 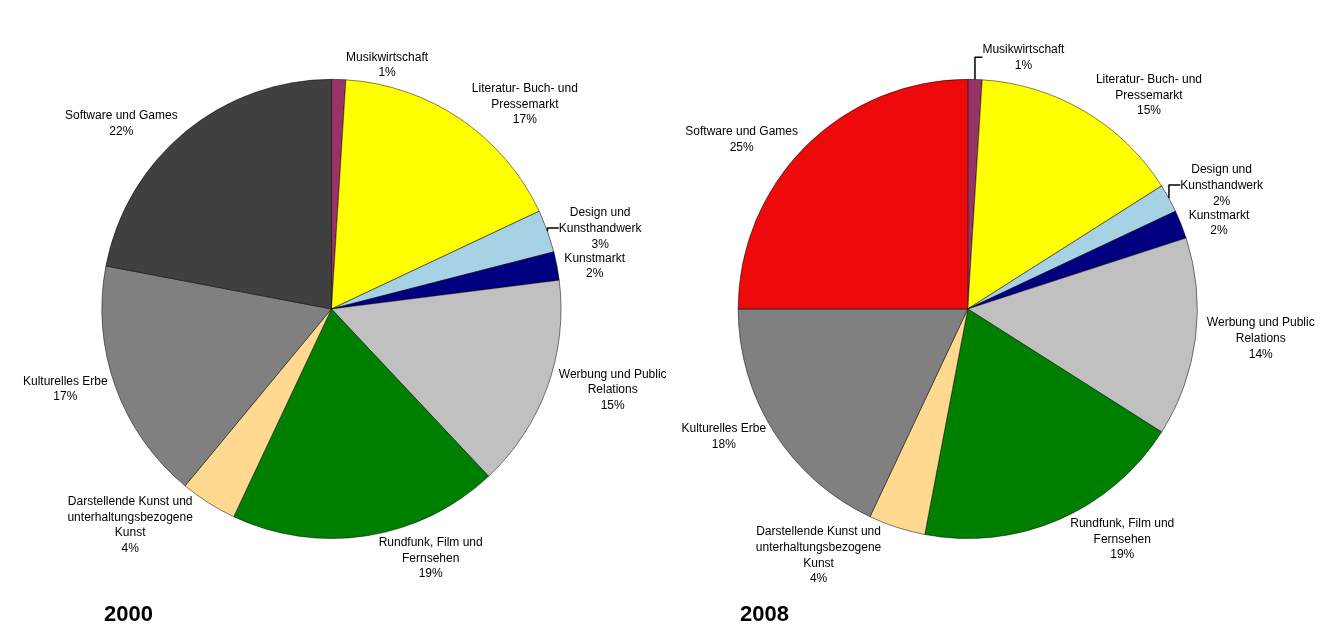 I want to click on data-label: 18%, so click(x=724, y=444).